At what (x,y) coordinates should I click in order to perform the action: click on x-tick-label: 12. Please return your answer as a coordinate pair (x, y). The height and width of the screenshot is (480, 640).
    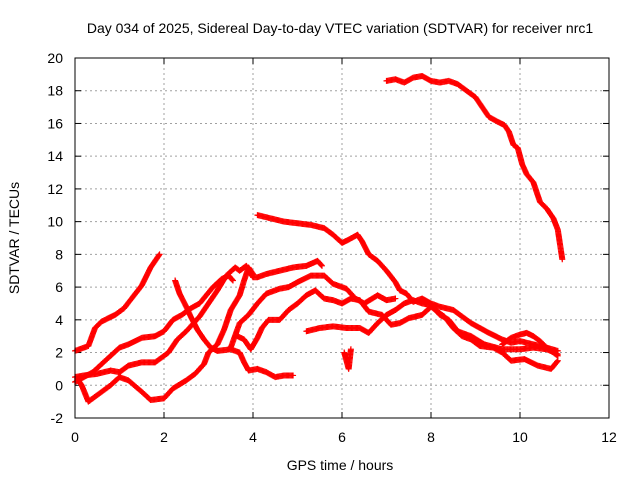
    Looking at the image, I should click on (609, 437).